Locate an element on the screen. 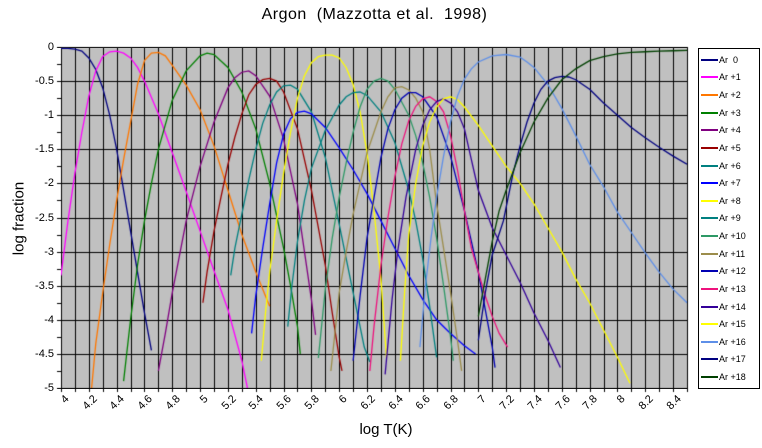 Image resolution: width=762 pixels, height=448 pixels. legend-label: Ar +10 is located at coordinates (732, 236).